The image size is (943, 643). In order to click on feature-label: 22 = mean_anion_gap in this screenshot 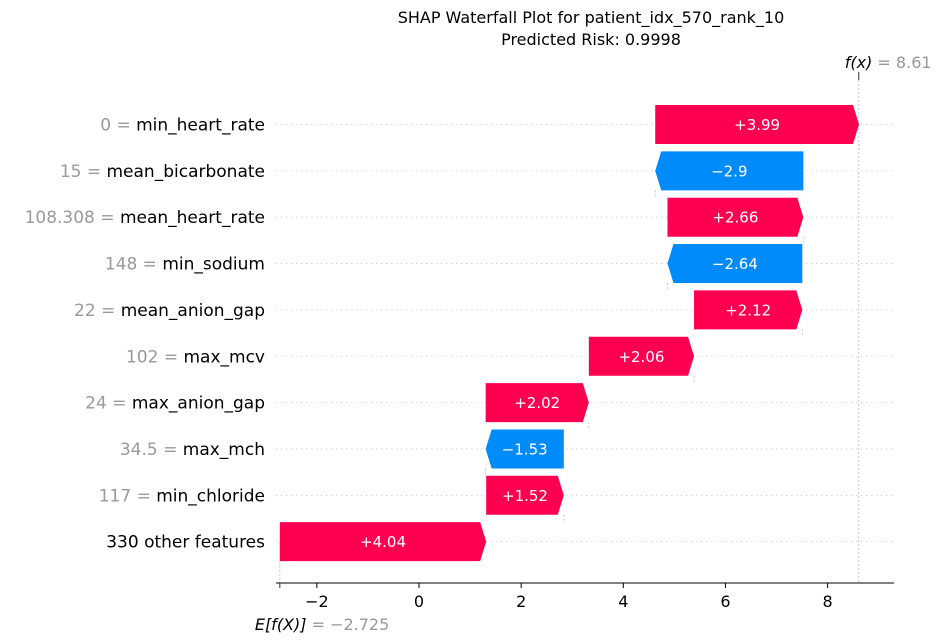, I will do `click(169, 311)`.